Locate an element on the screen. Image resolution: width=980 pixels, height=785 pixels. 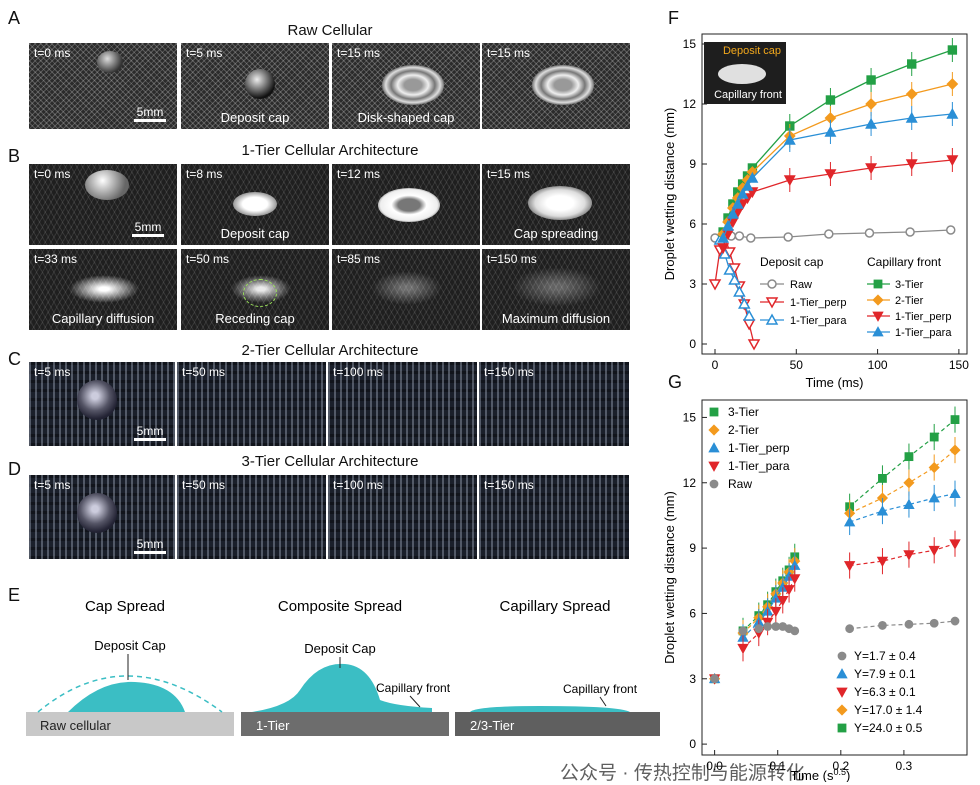
panel-a-label: A is located at coordinates (14, 18).